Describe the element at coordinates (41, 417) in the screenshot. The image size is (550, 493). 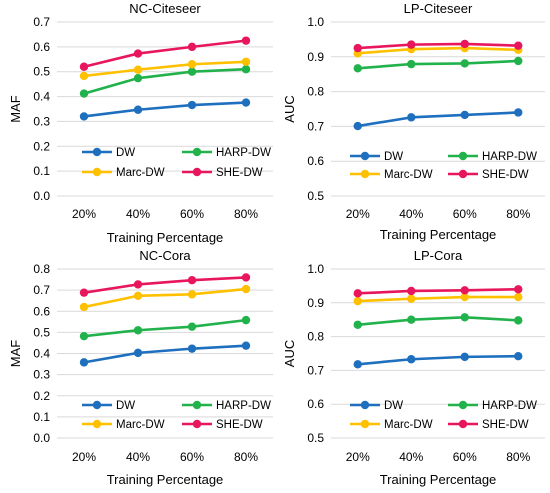
I see `y-tick-label: 0.1` at that location.